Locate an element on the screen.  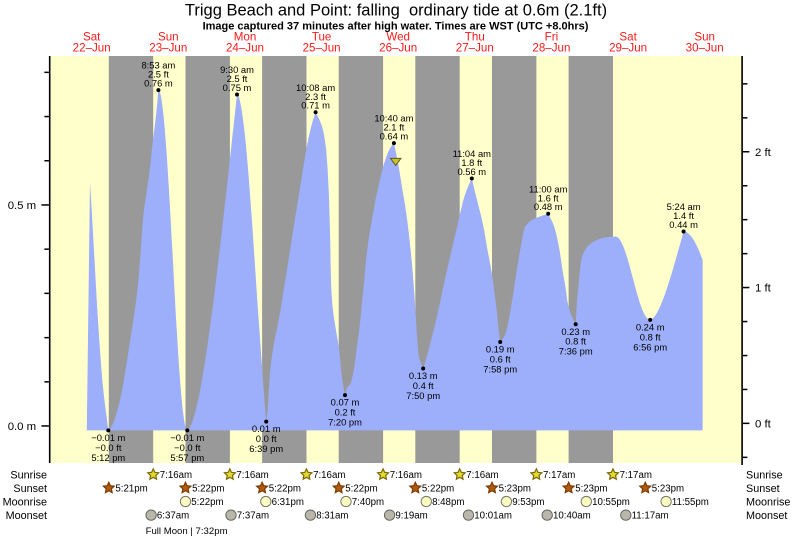
svg-text: 30–Jun is located at coordinates (705, 48).